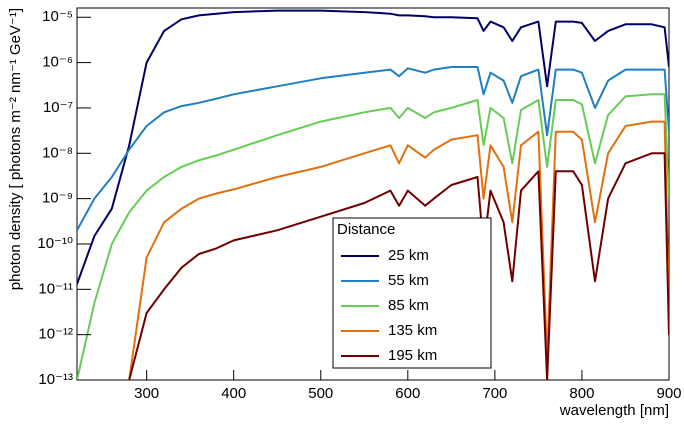  Describe the element at coordinates (614, 410) in the screenshot. I see `x-axis-label: wavelength [nm]` at that location.